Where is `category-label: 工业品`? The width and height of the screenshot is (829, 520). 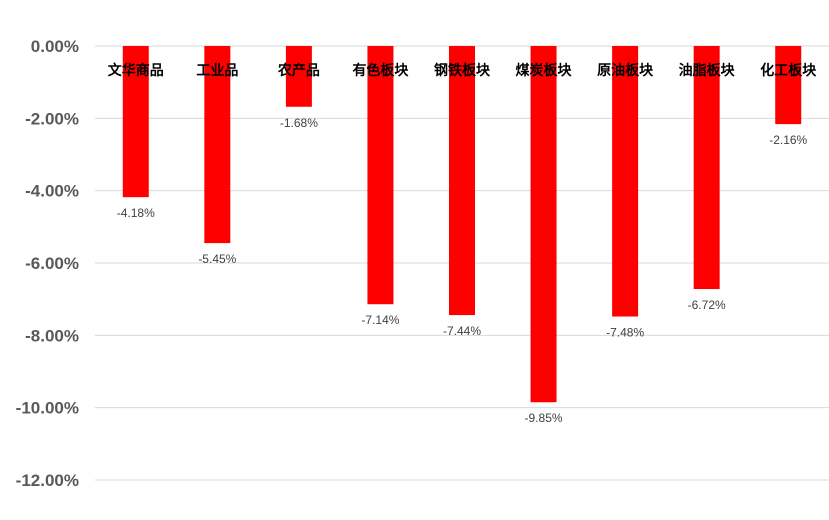
category-label: 工业品 is located at coordinates (217, 71).